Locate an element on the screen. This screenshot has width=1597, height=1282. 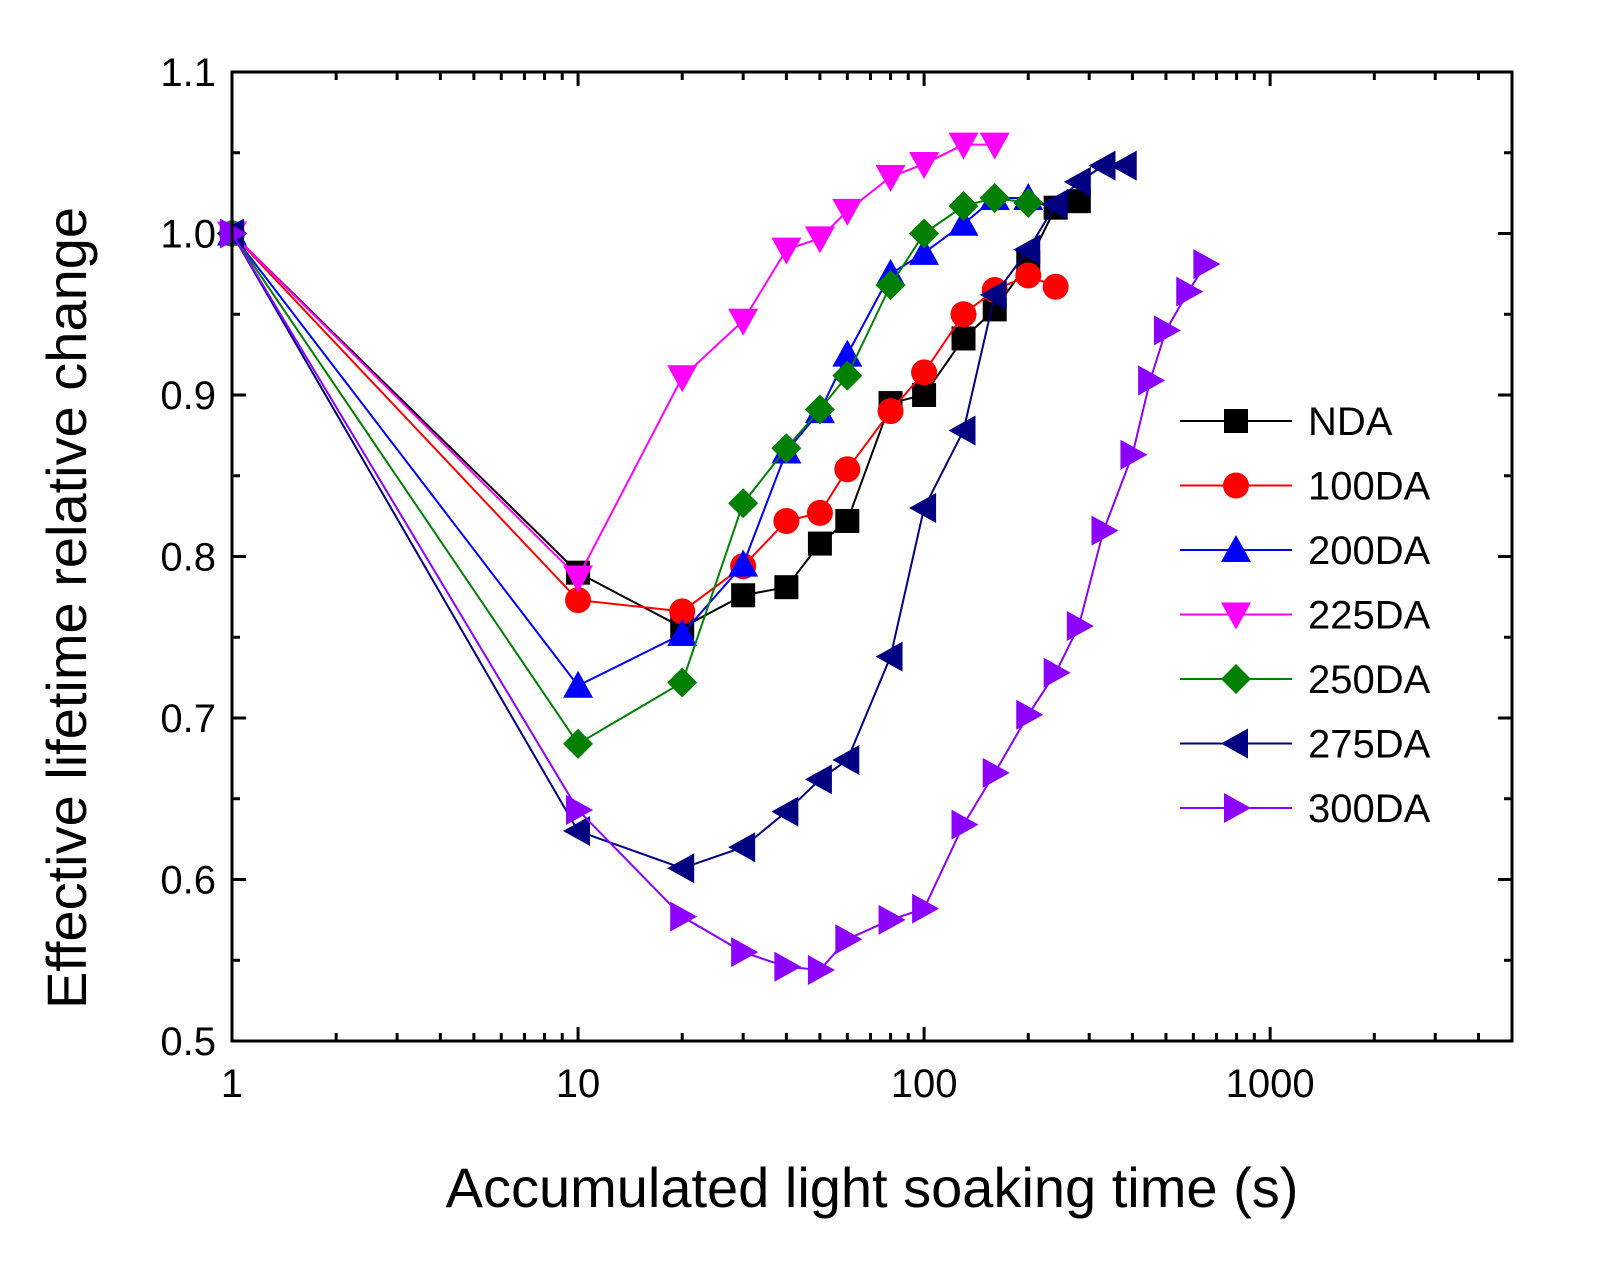
legend-item-300da: 300DA is located at coordinates (1305, 809).